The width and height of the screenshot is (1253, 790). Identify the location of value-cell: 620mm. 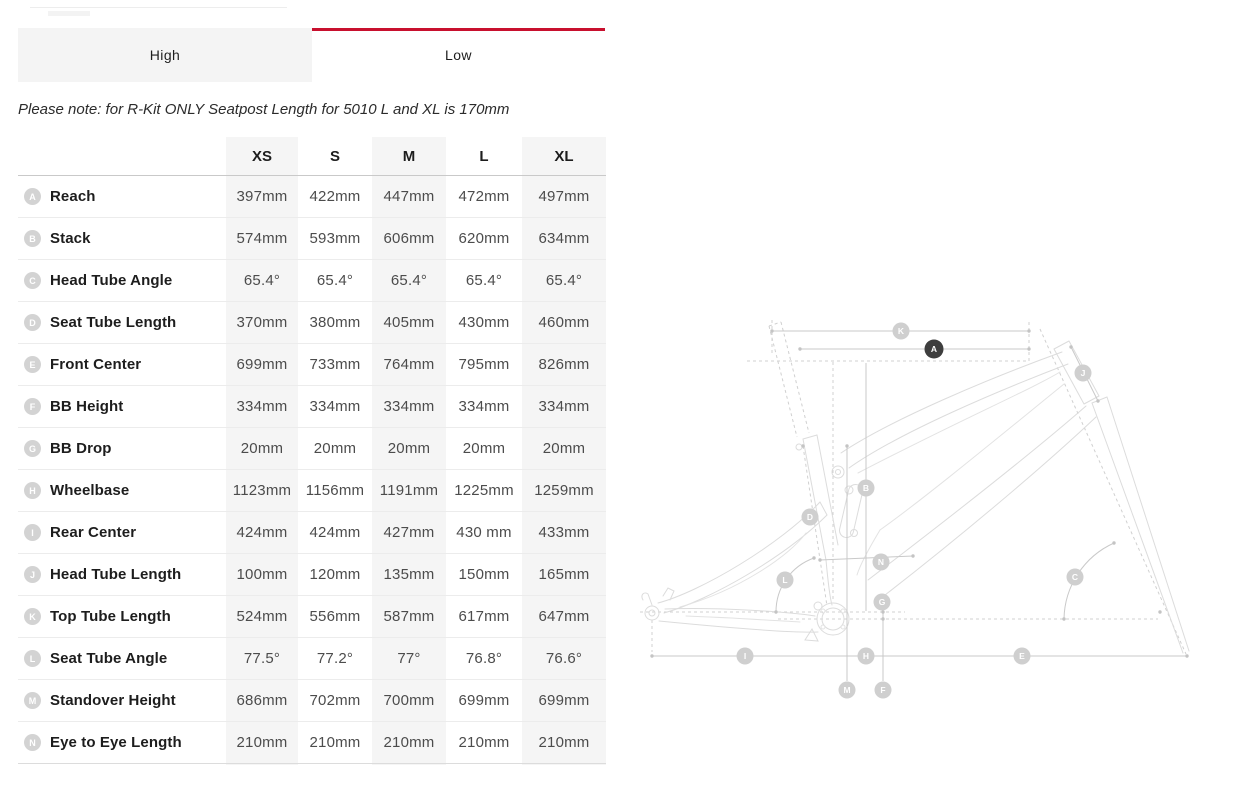
(484, 238).